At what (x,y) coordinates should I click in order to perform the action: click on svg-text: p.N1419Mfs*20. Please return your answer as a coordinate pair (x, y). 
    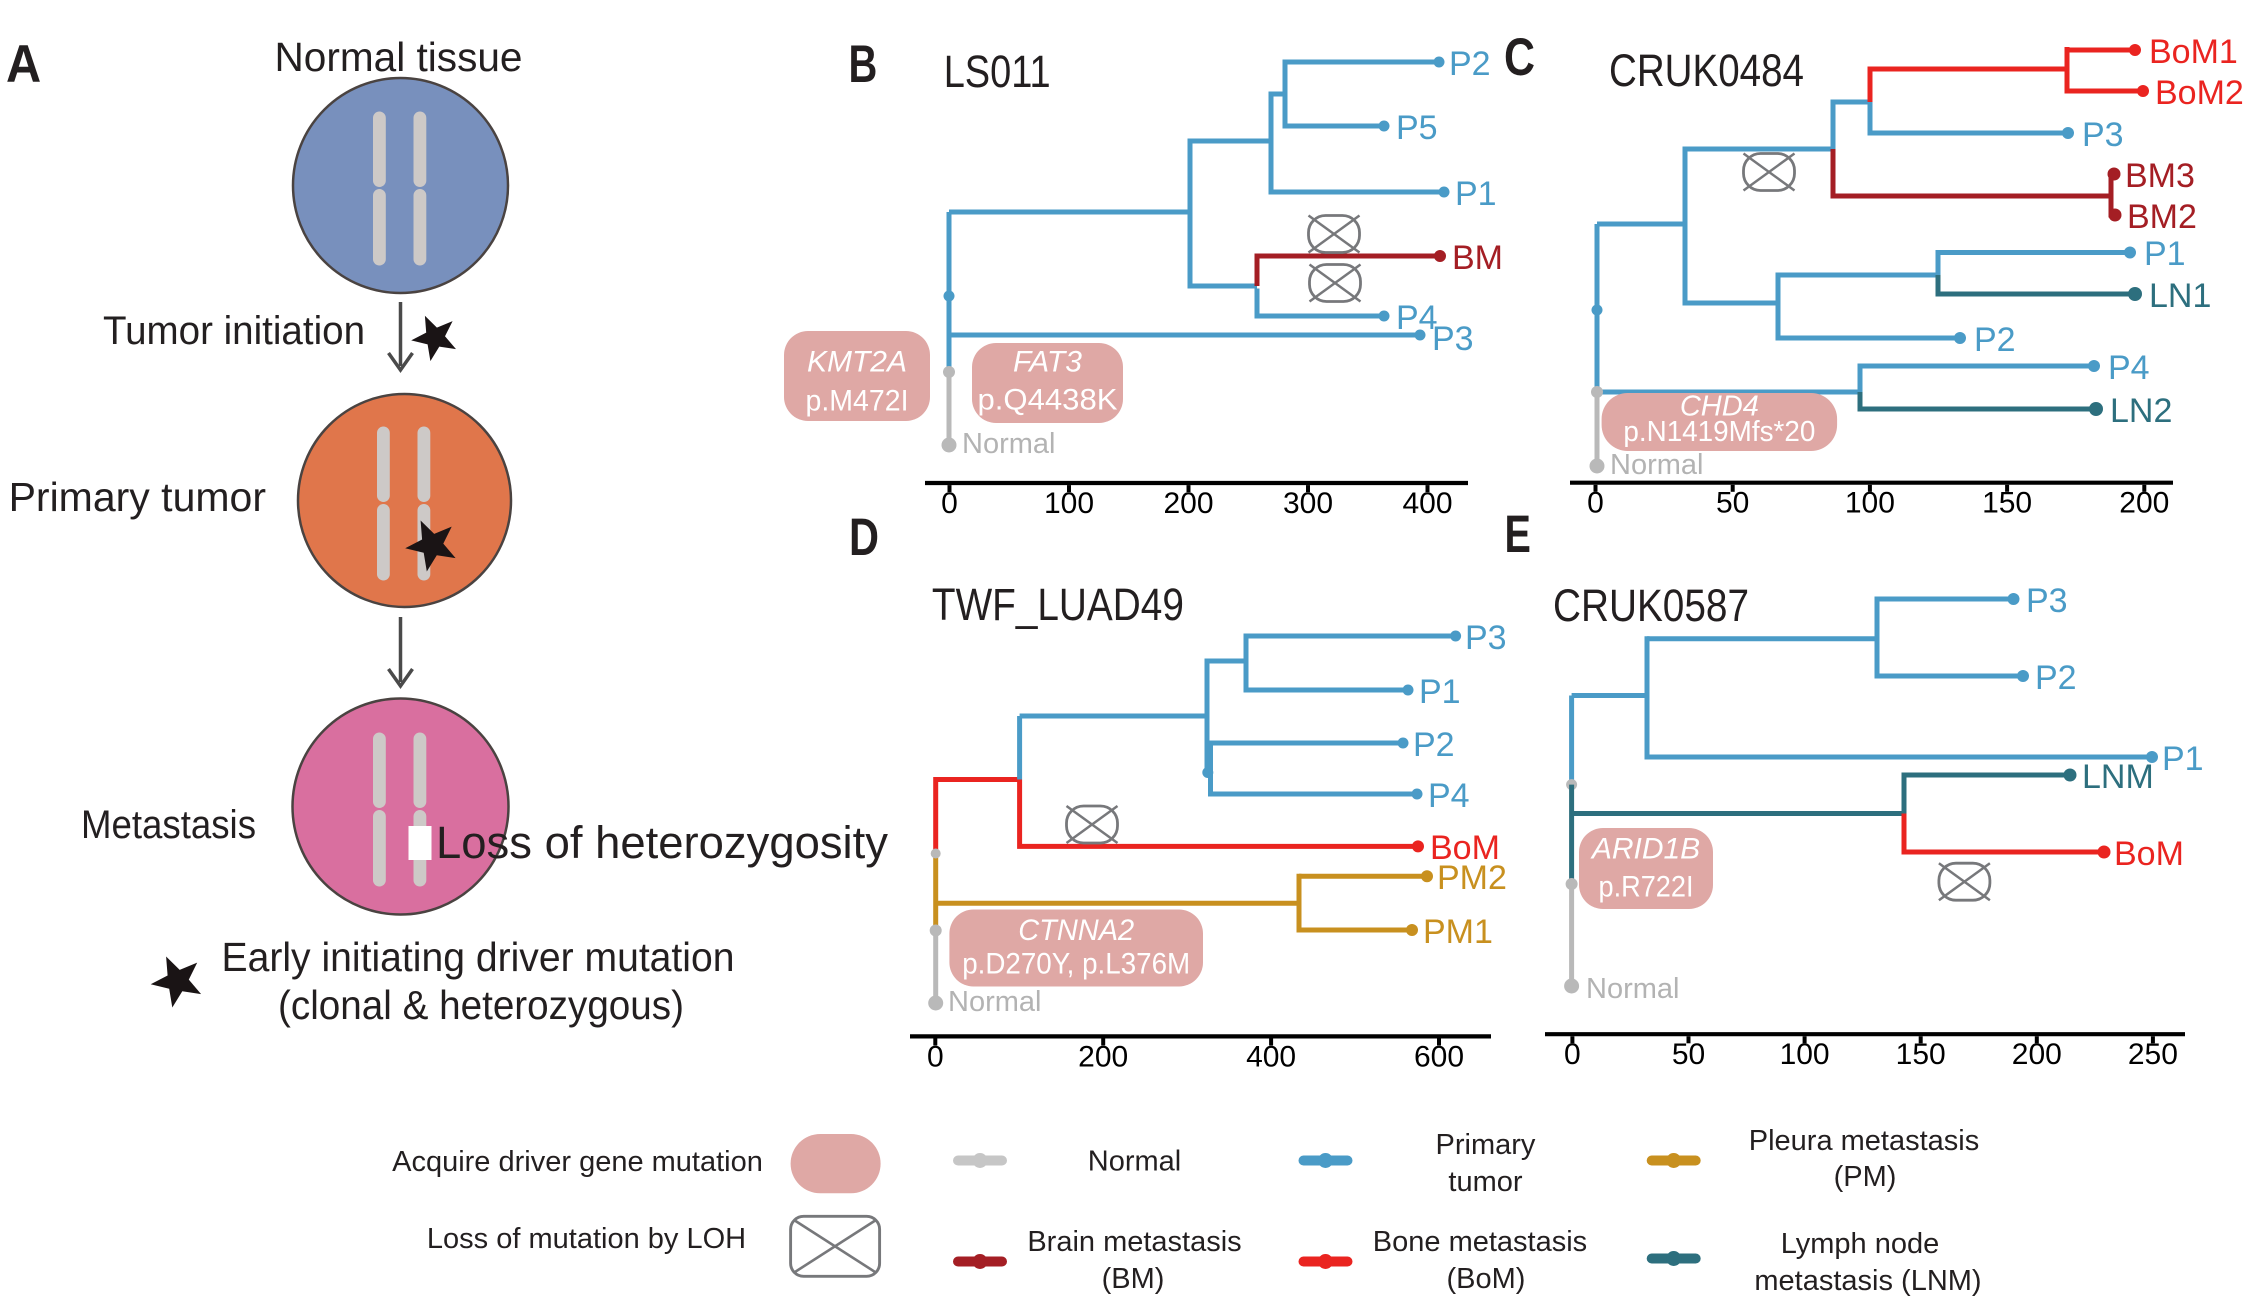
    Looking at the image, I should click on (1719, 432).